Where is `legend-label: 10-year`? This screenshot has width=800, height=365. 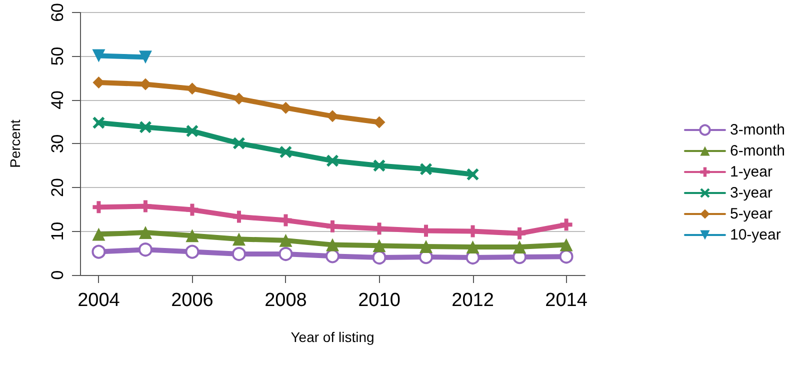 legend-label: 10-year is located at coordinates (755, 235).